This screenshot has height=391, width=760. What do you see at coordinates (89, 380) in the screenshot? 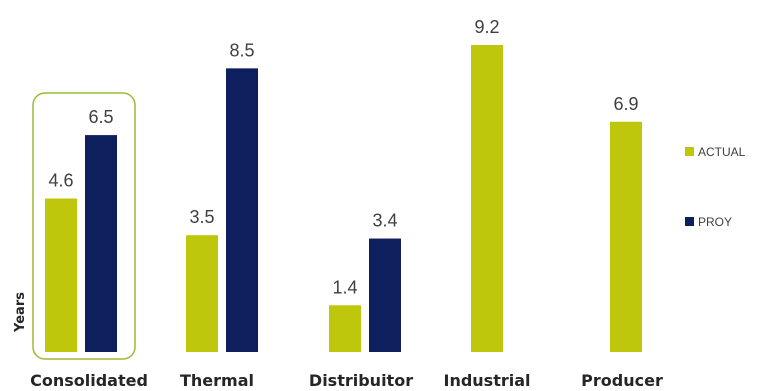
I see `category-label-consolidated: Consolidated` at bounding box center [89, 380].